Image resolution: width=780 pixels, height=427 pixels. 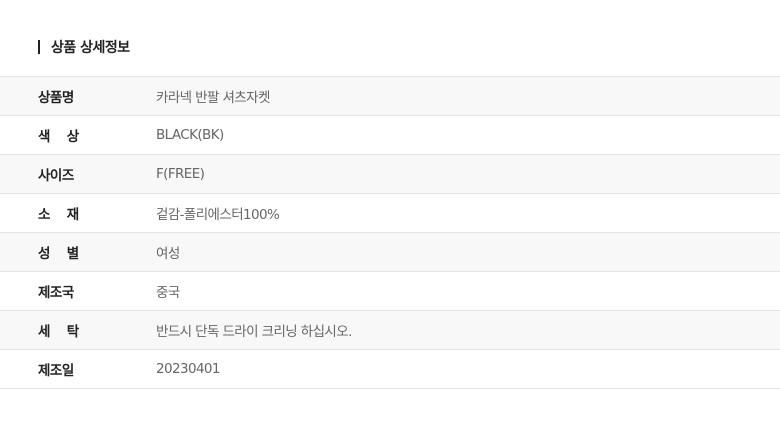 What do you see at coordinates (390, 291) in the screenshot?
I see `table-row: 제조국 중국` at bounding box center [390, 291].